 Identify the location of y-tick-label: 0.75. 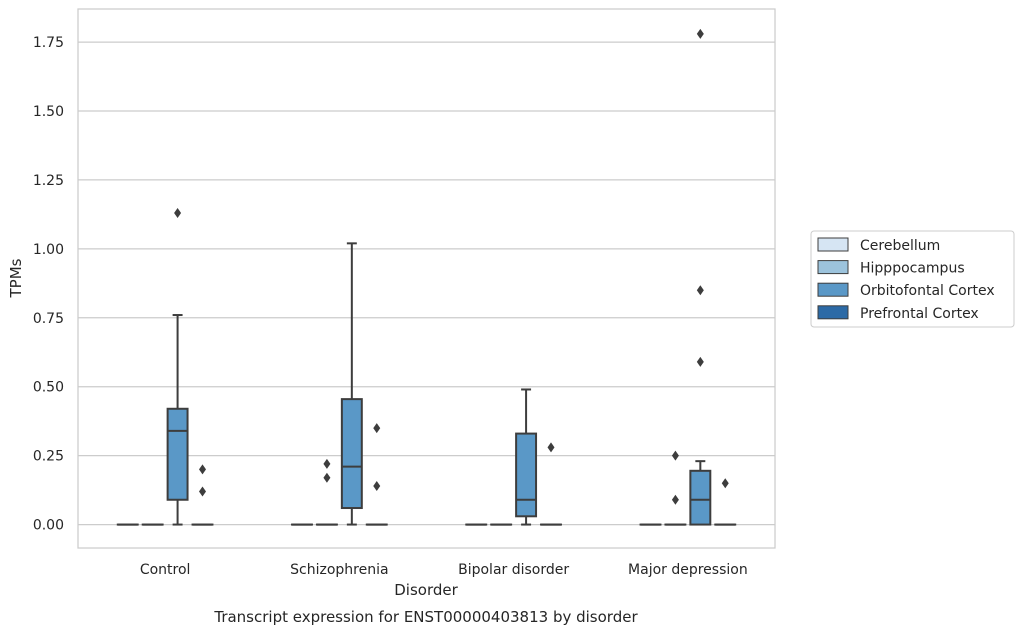
(48, 319).